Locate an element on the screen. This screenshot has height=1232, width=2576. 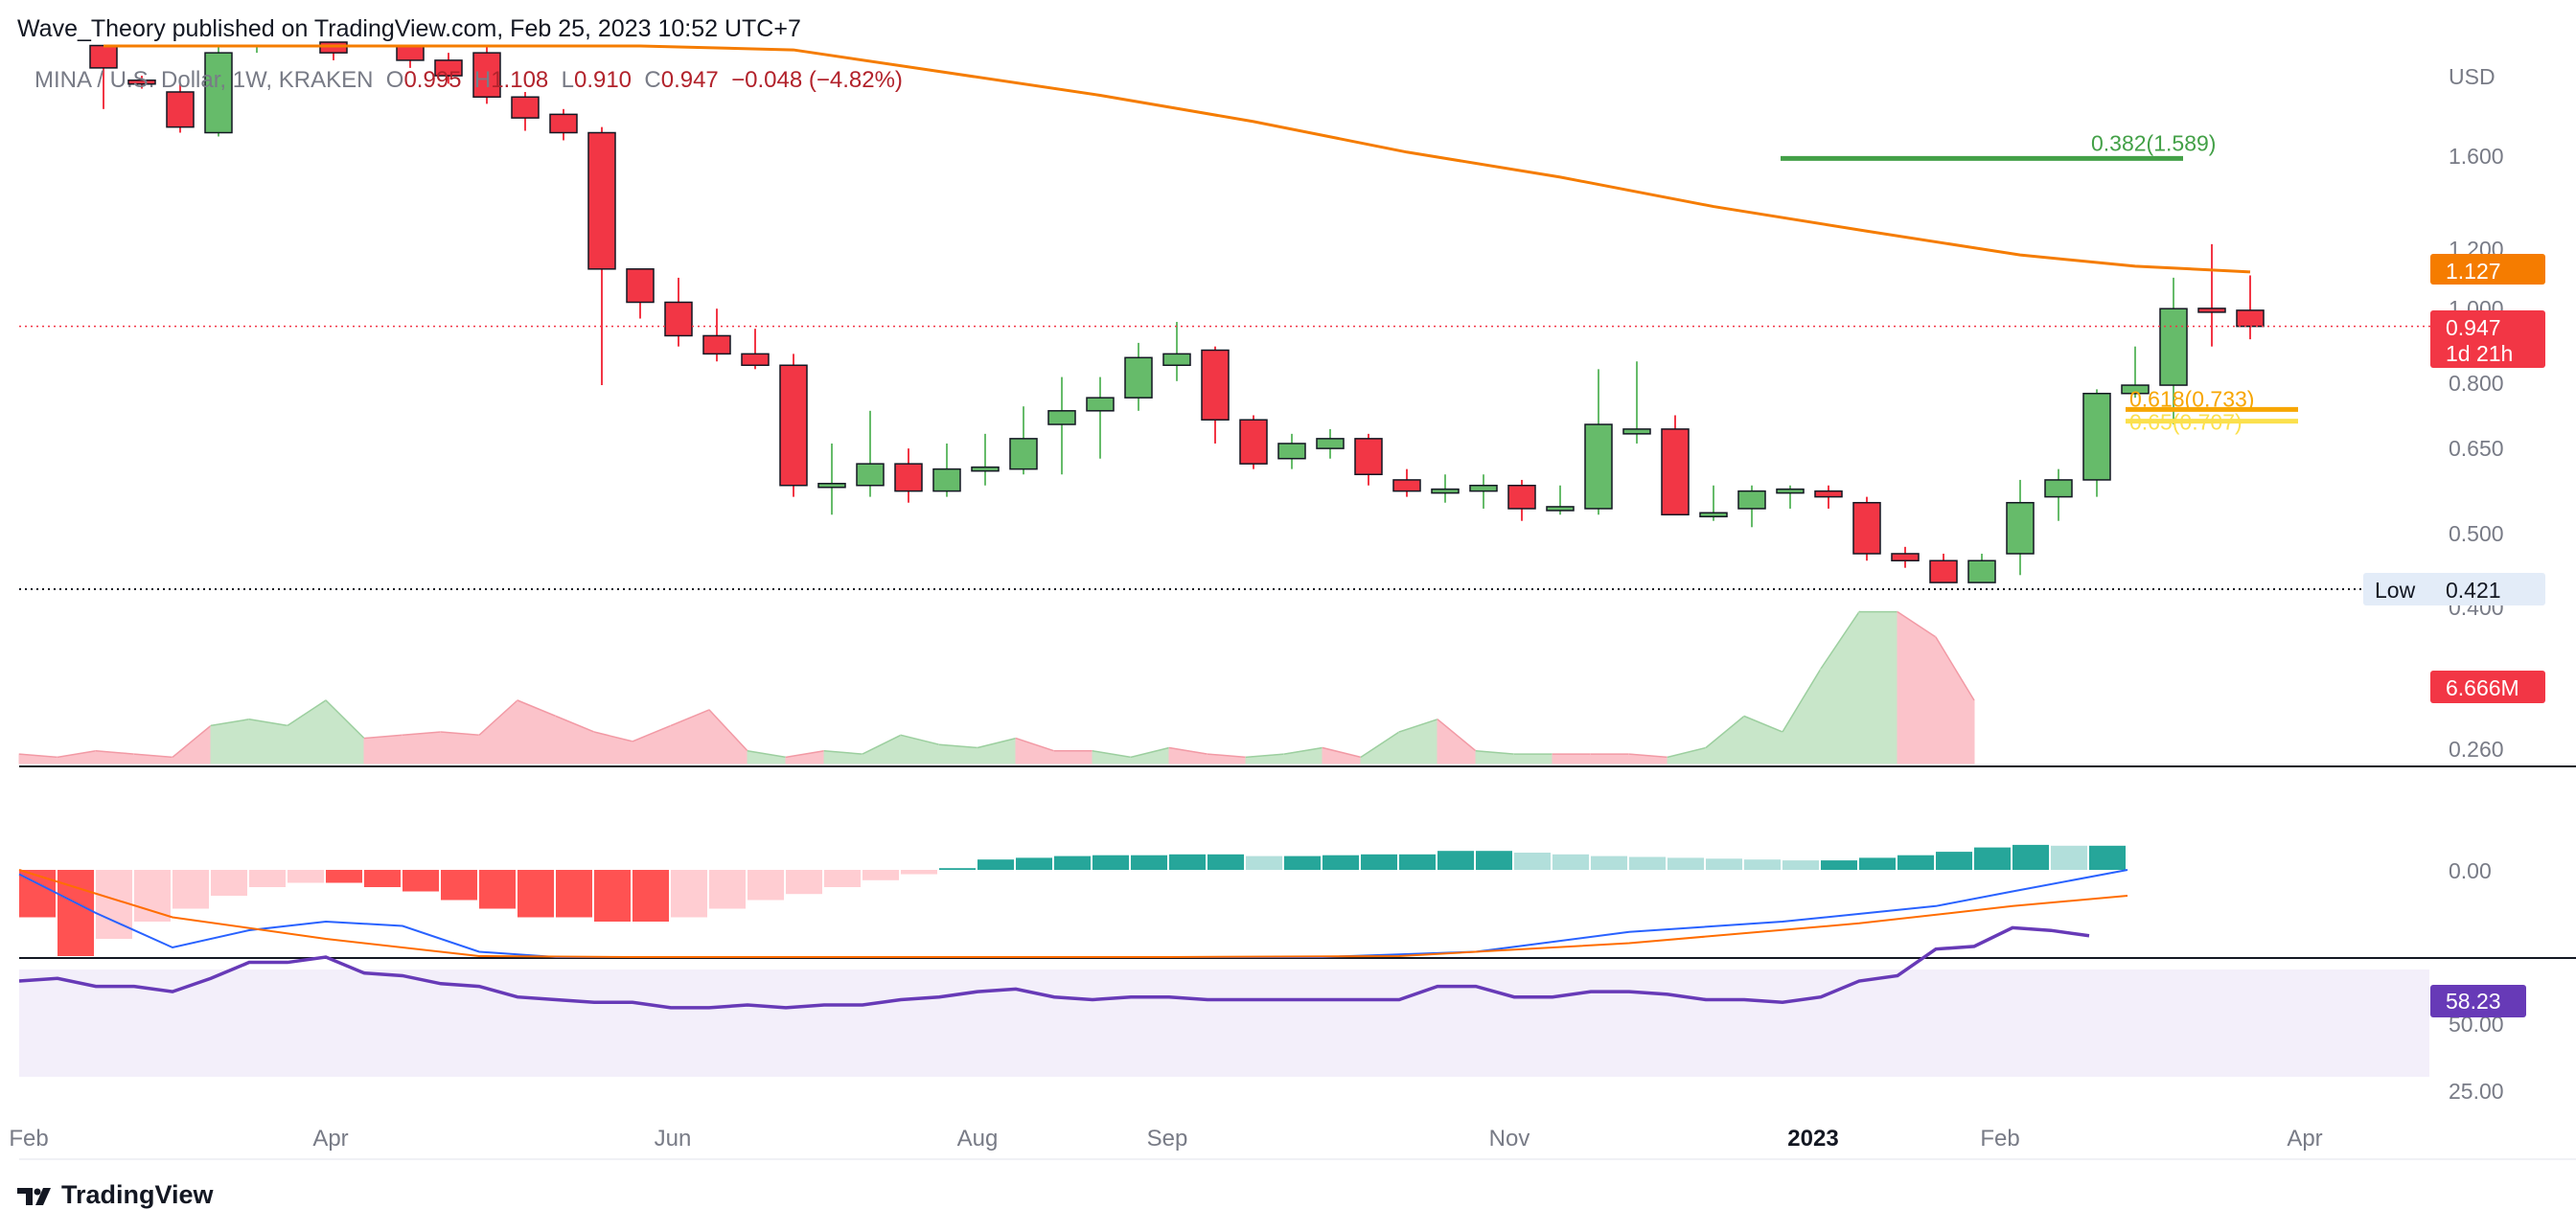
tradingview-logo-icon is located at coordinates (34, 1196).